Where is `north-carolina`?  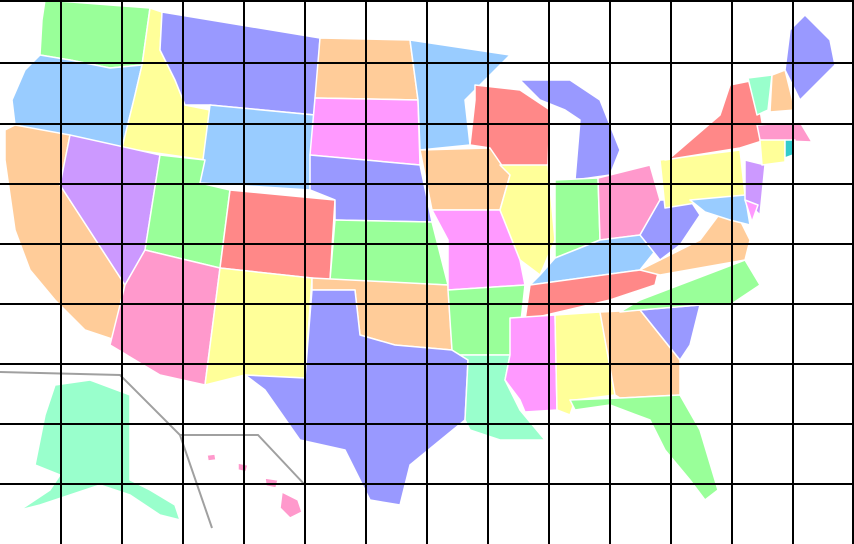 north-carolina is located at coordinates (690, 286).